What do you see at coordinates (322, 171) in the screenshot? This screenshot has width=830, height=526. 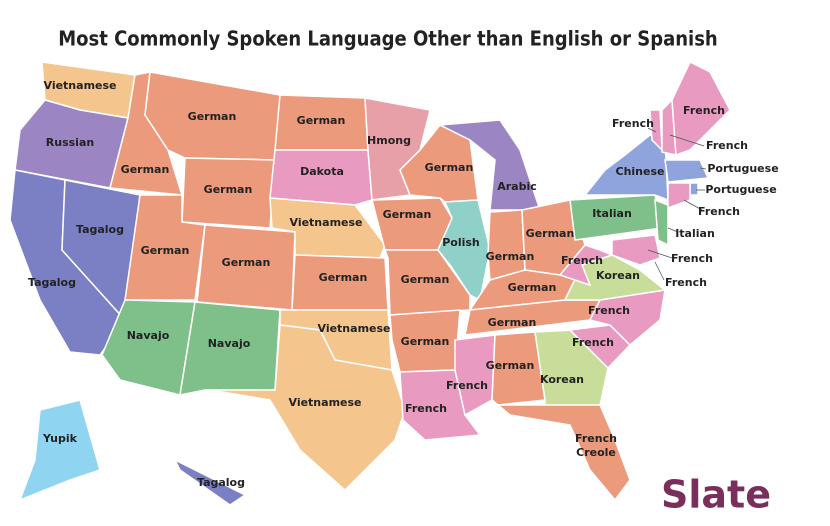 I see `state-label: Dakota` at bounding box center [322, 171].